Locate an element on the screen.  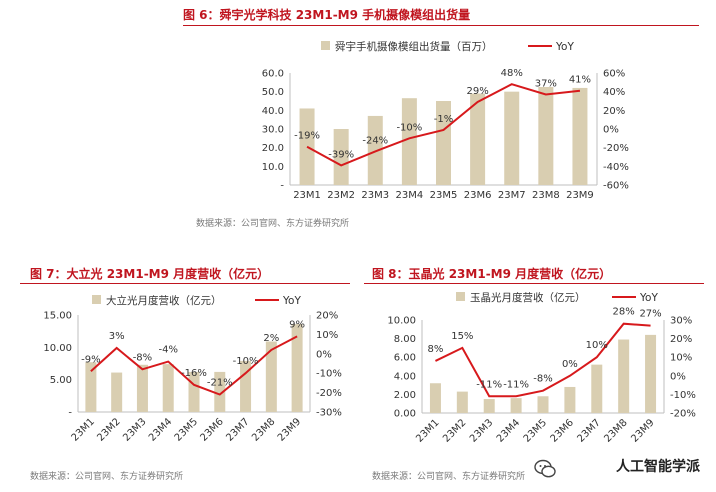
chart-2-category-label: 23M5 is located at coordinates (186, 429).